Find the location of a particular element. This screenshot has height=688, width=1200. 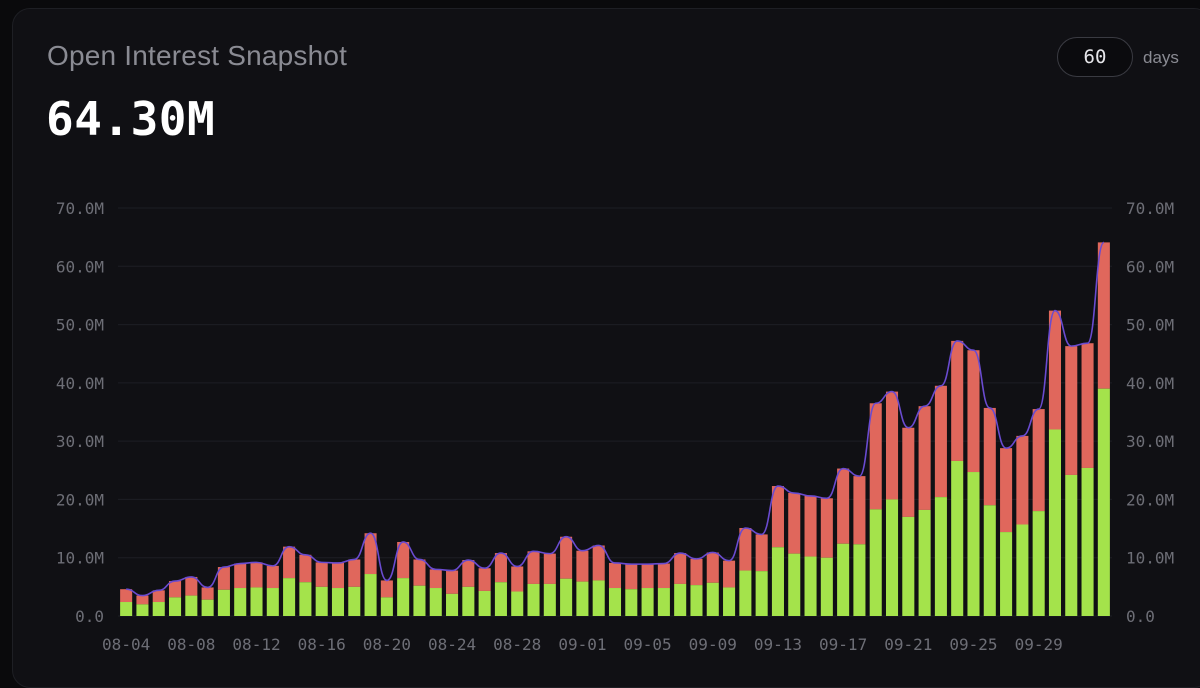

y-tick-label-right: 0.0 is located at coordinates (1140, 616).